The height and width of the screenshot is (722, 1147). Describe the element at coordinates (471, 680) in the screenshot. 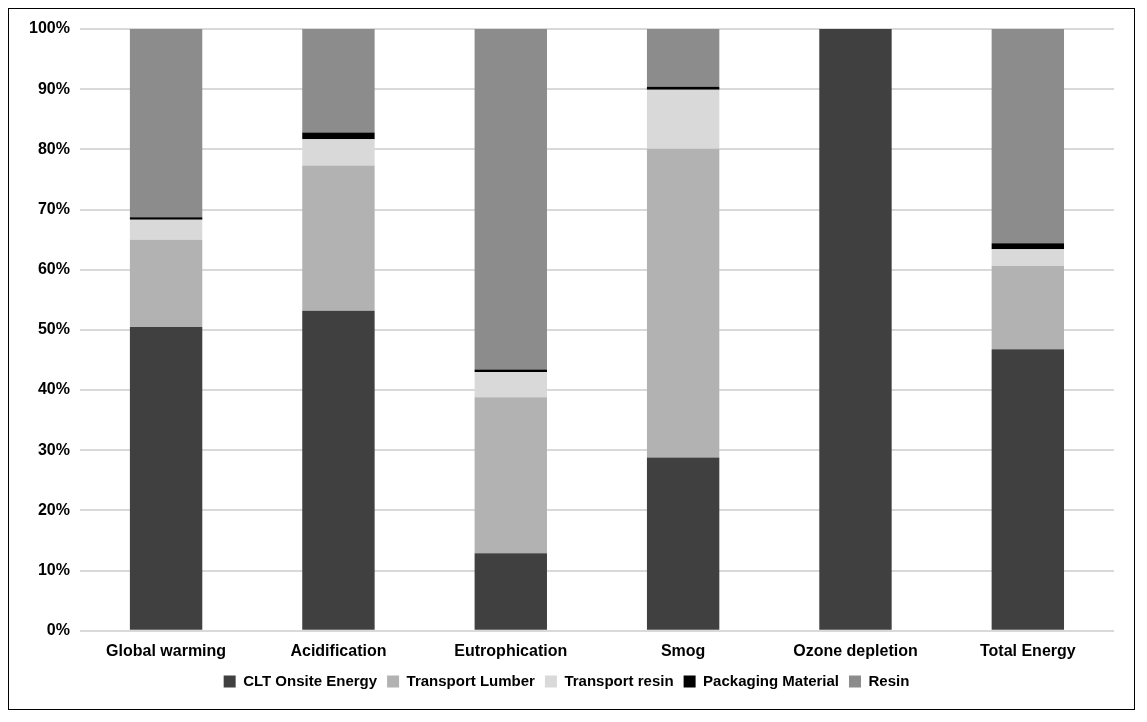

I see `legend-label: Transport Lumber` at that location.